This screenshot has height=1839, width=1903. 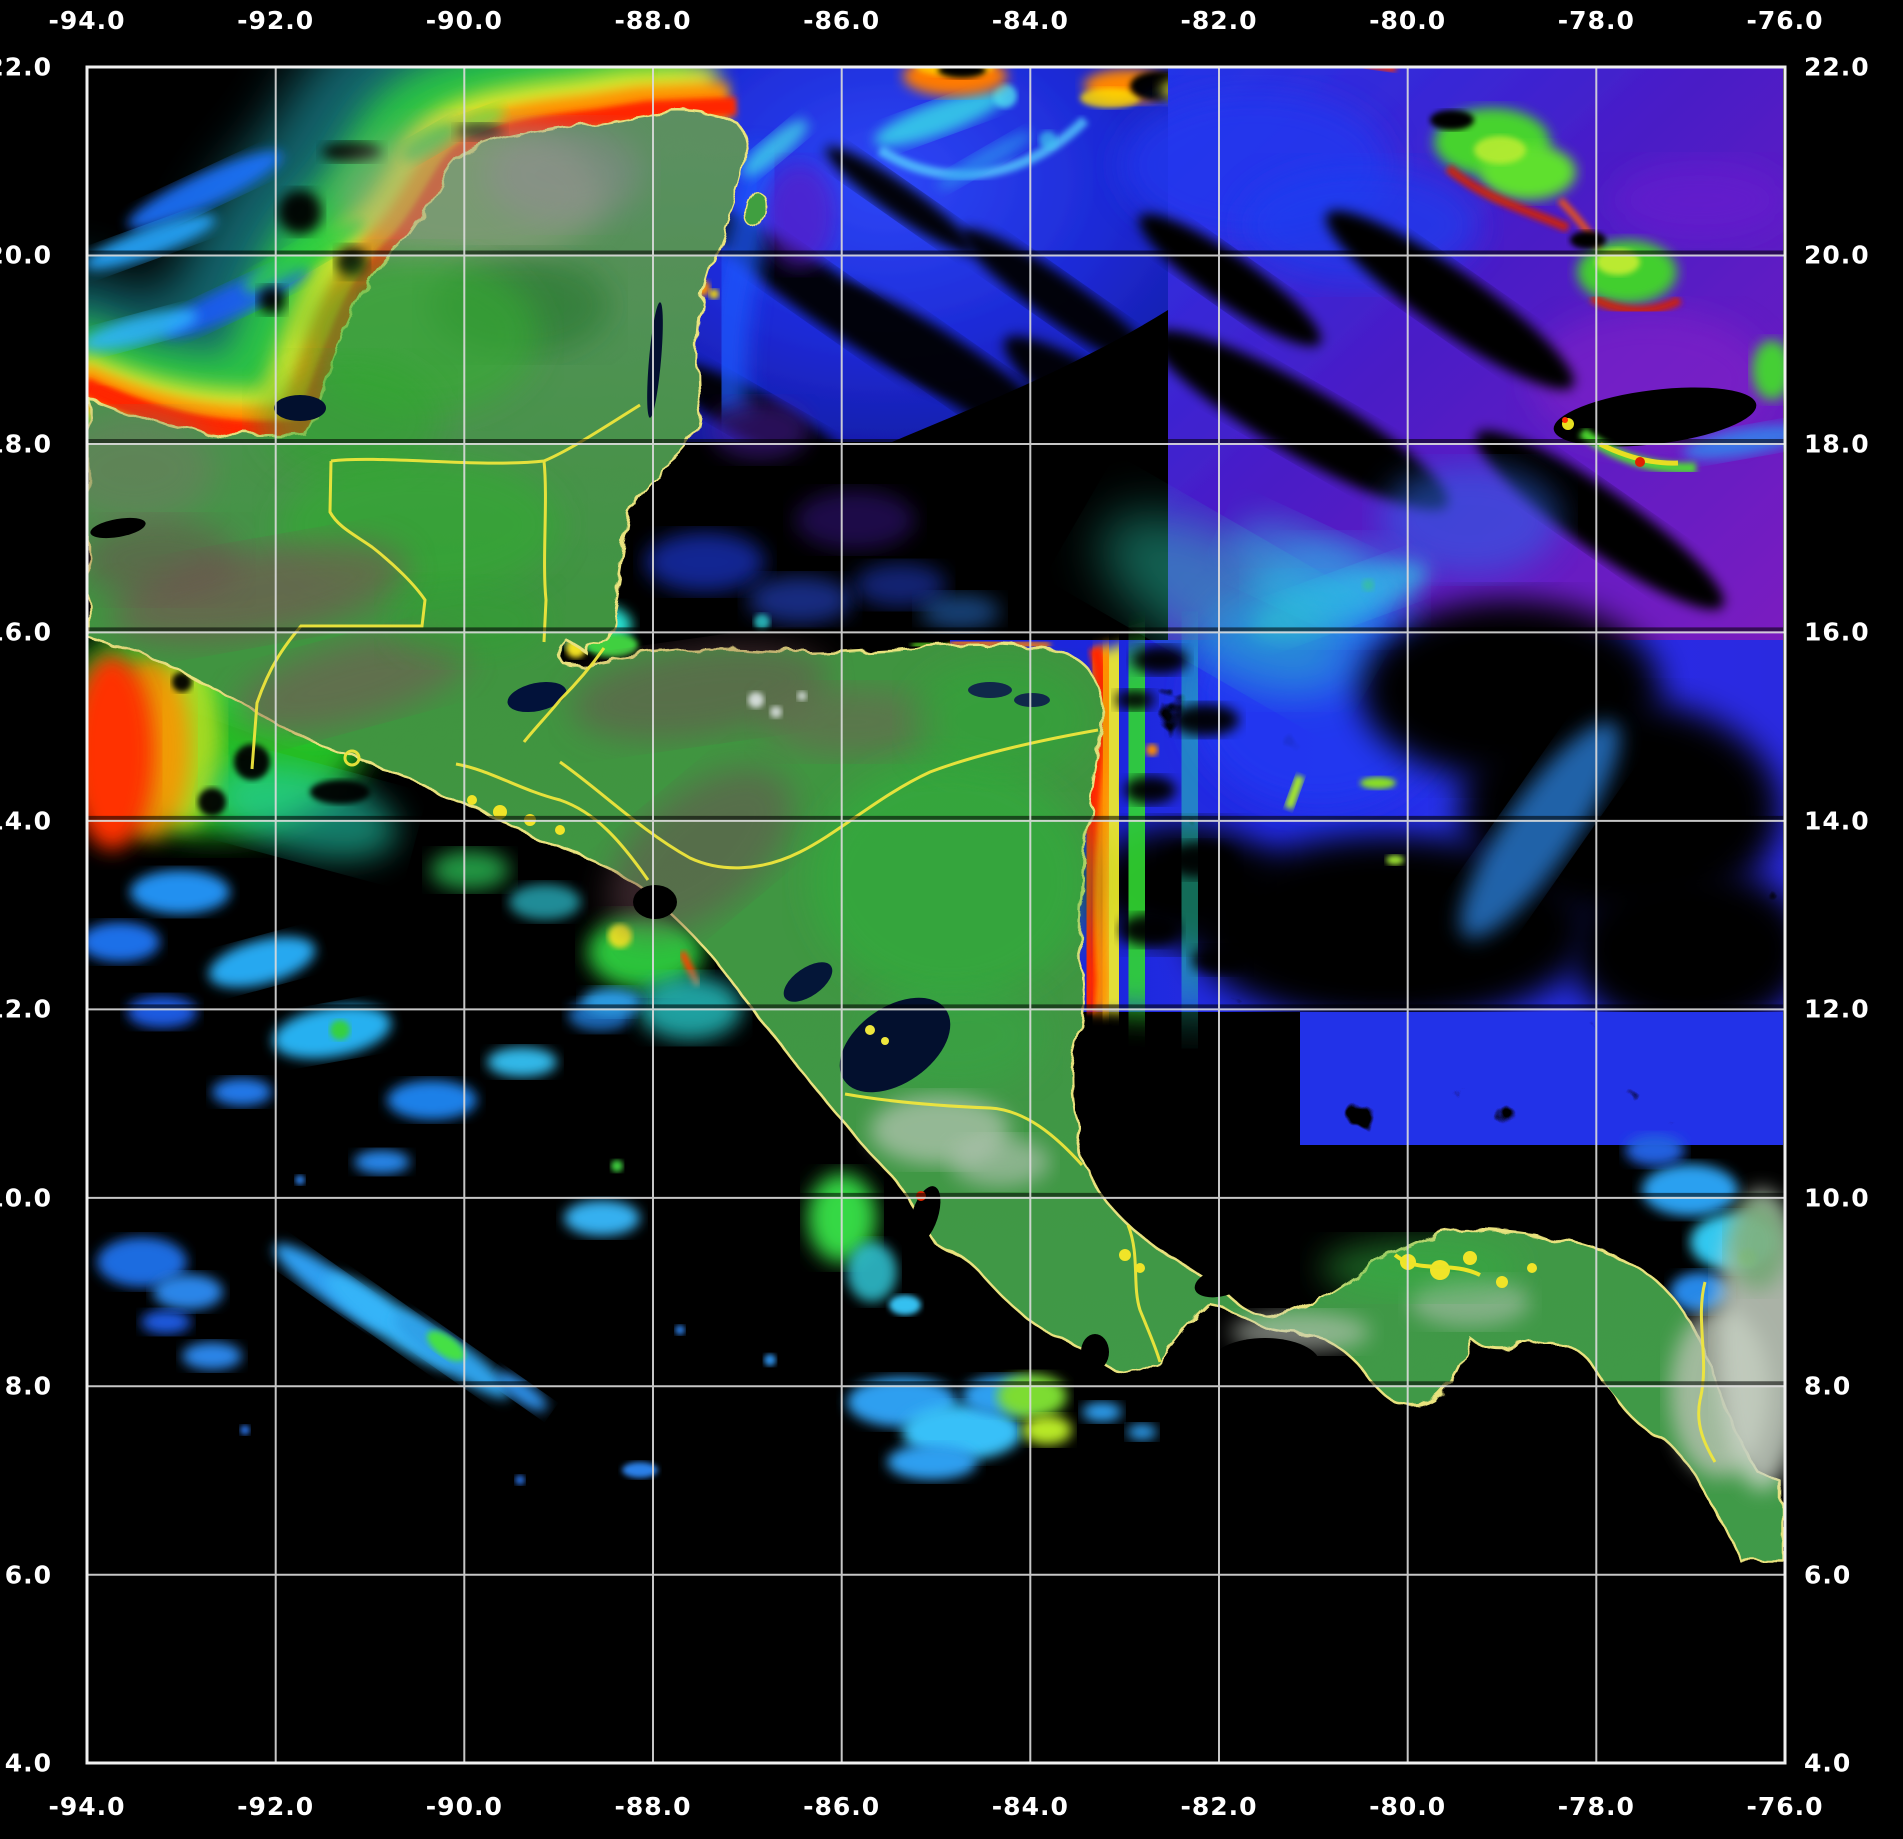 I want to click on border-honduras-nicaragua, so click(x=829, y=799).